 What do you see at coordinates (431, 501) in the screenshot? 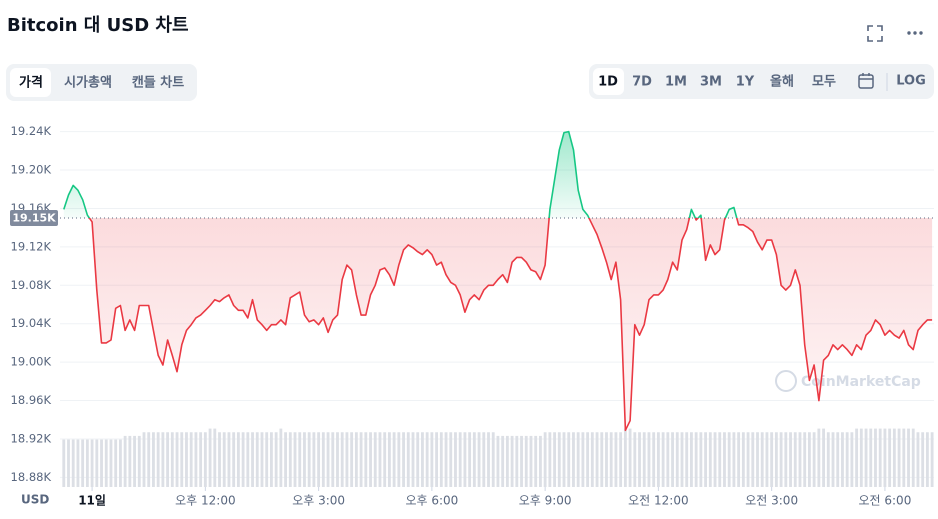
I see `x-tick-label: 오후 6:00` at bounding box center [431, 501].